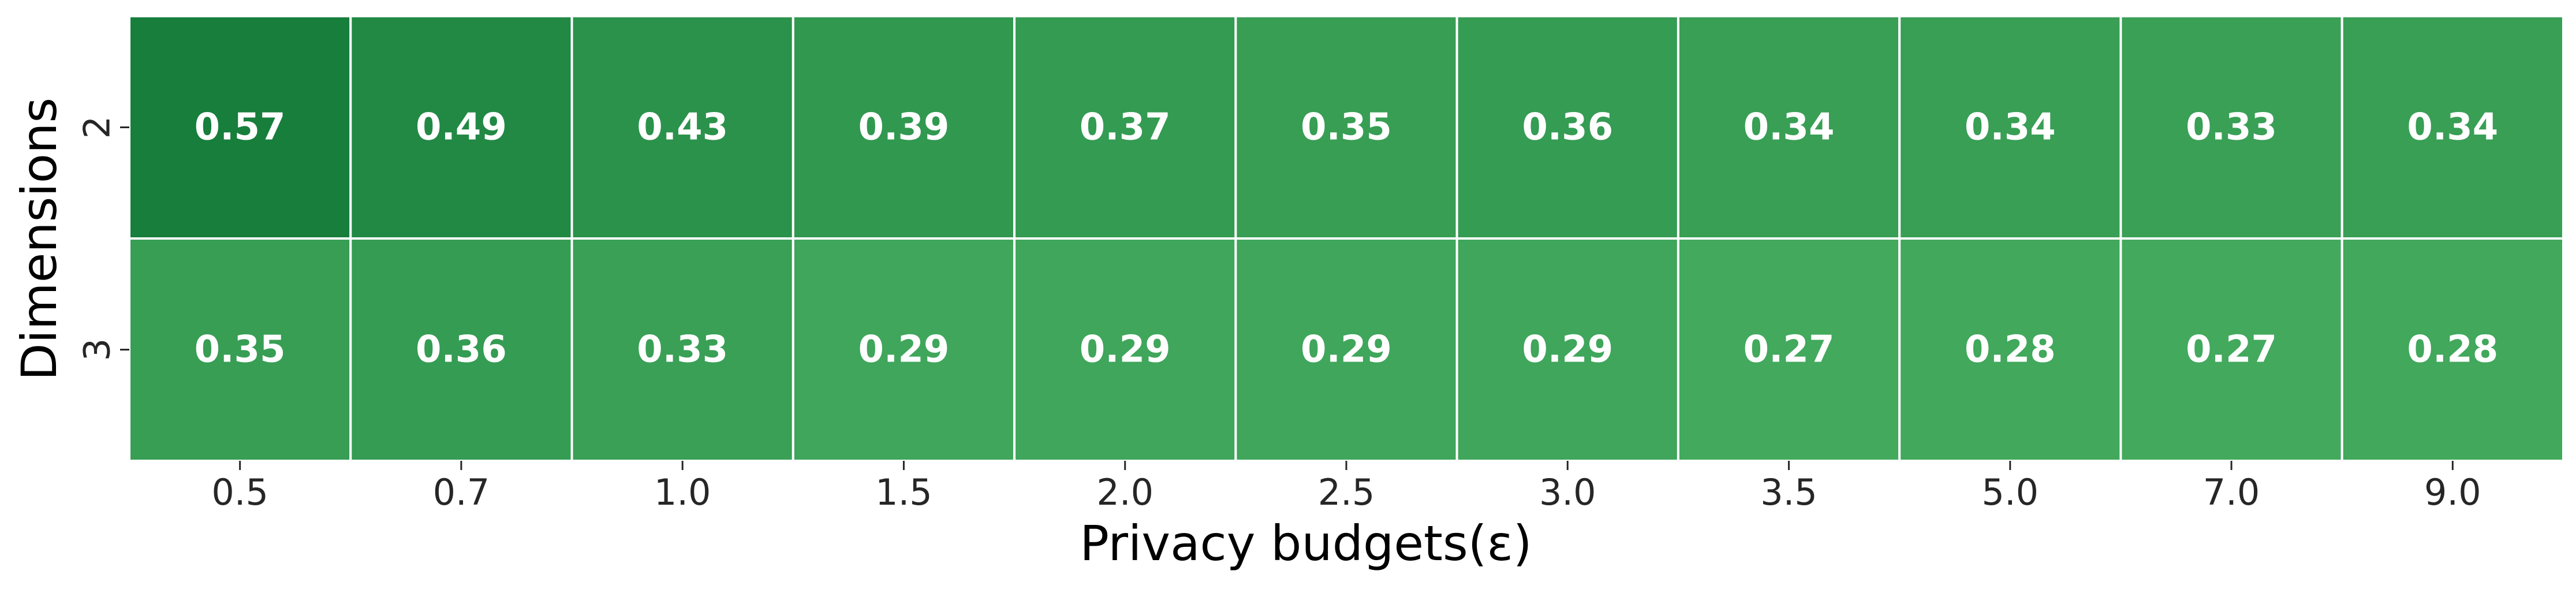  What do you see at coordinates (97, 127) in the screenshot?
I see `y-tick-label: 2` at bounding box center [97, 127].